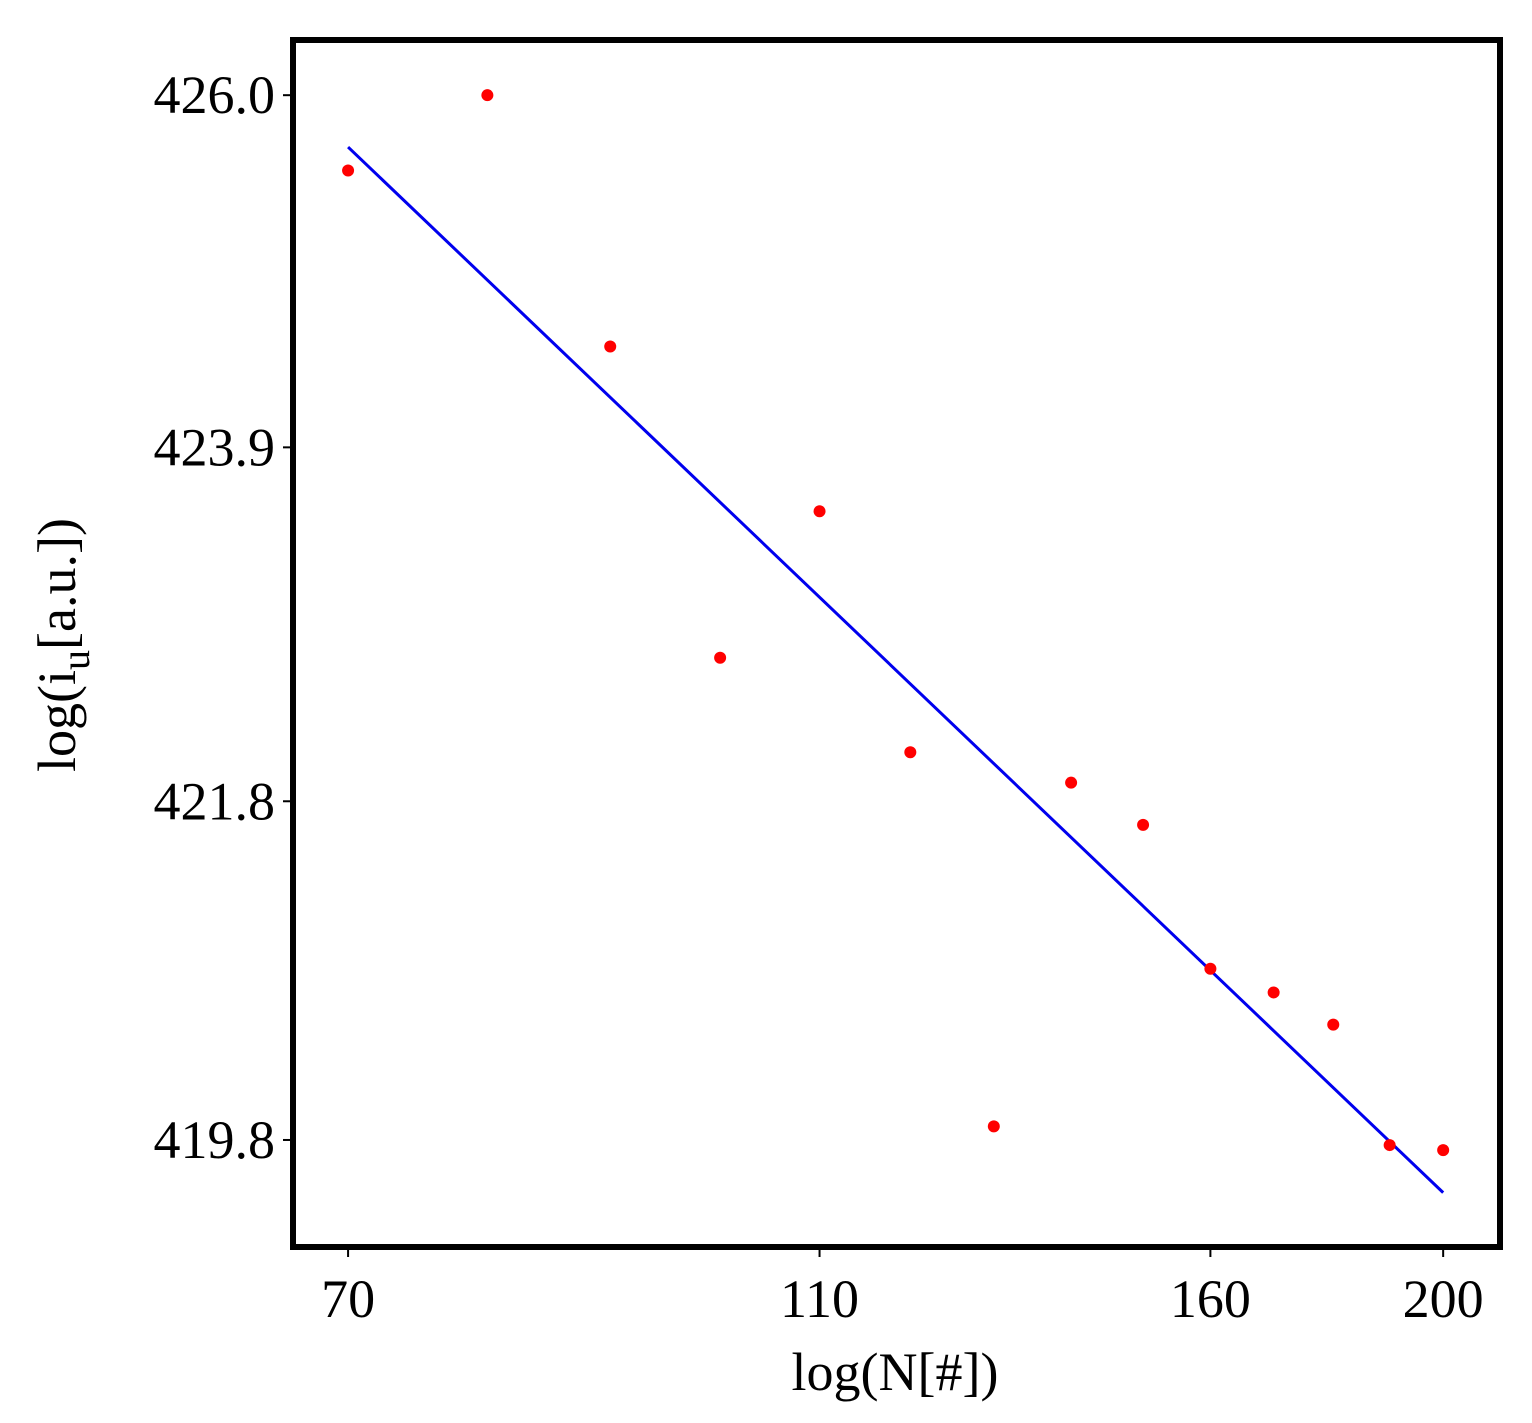 Image resolution: width=1532 pixels, height=1423 pixels. I want to click on y-tick-label: 421.8, so click(215, 801).